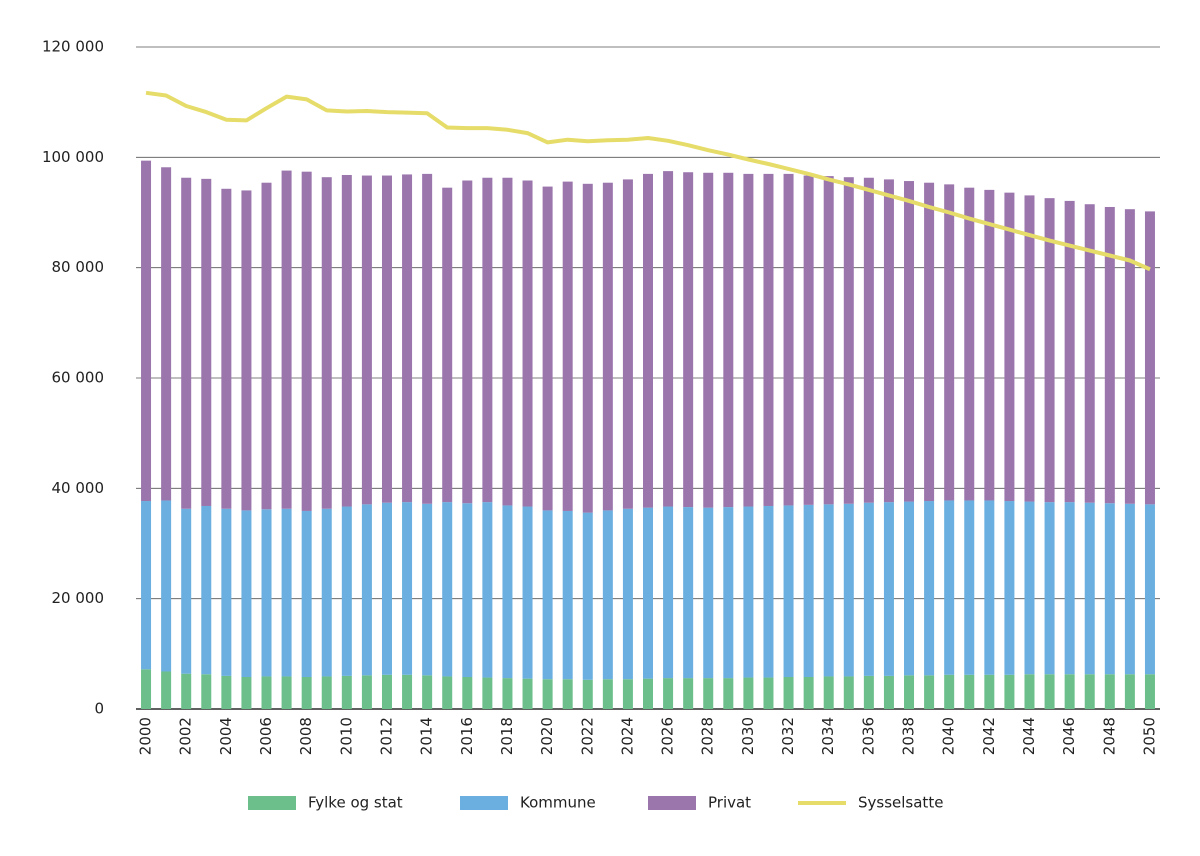 The width and height of the screenshot is (1200, 856). What do you see at coordinates (73, 47) in the screenshot?
I see `y-tick-label: 120 000` at bounding box center [73, 47].